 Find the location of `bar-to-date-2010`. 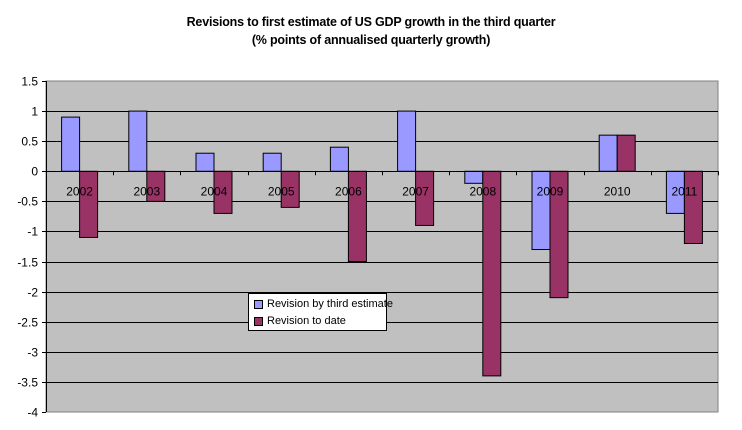

bar-to-date-2010 is located at coordinates (626, 153).